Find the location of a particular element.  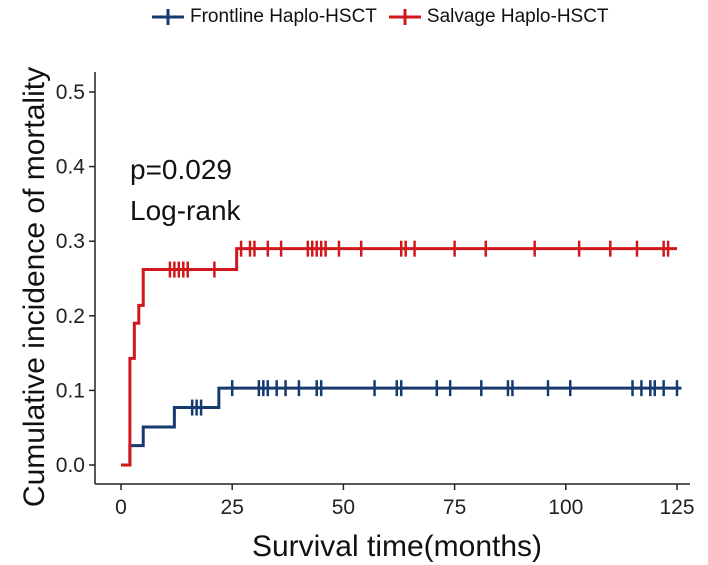

legend: Frontline Haplo-HSCT Salvage Haplo-HSCT is located at coordinates (384, 17).